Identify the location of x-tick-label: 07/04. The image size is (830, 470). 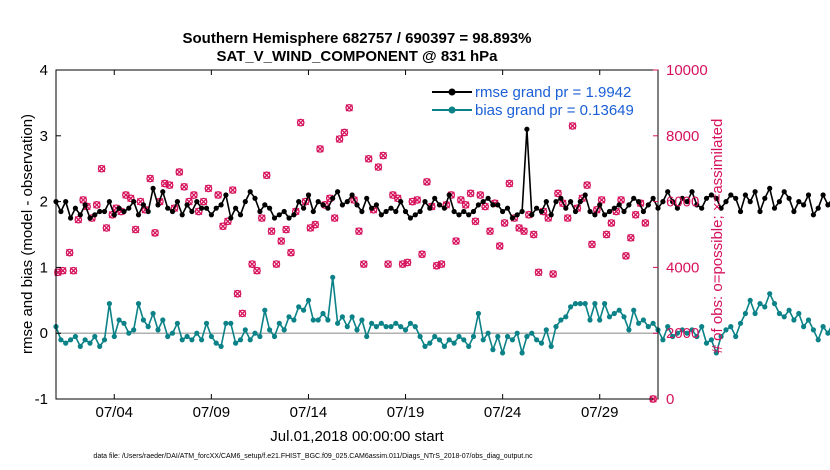
(114, 412).